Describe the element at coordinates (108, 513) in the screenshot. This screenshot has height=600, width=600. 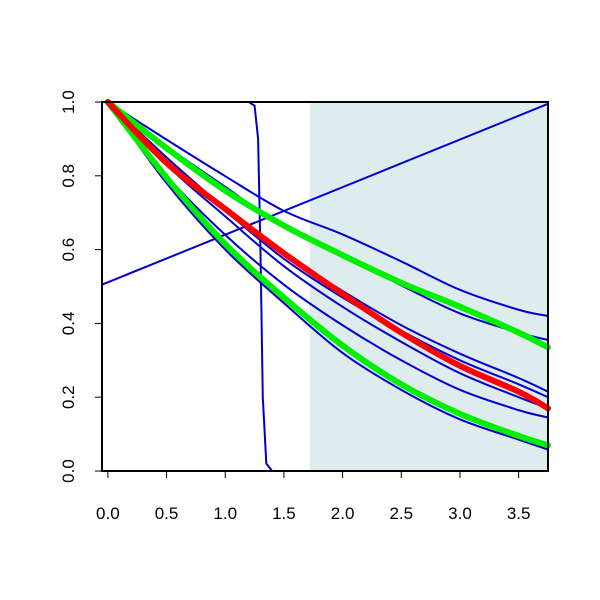
I see `x-tick-label: 0.0` at that location.